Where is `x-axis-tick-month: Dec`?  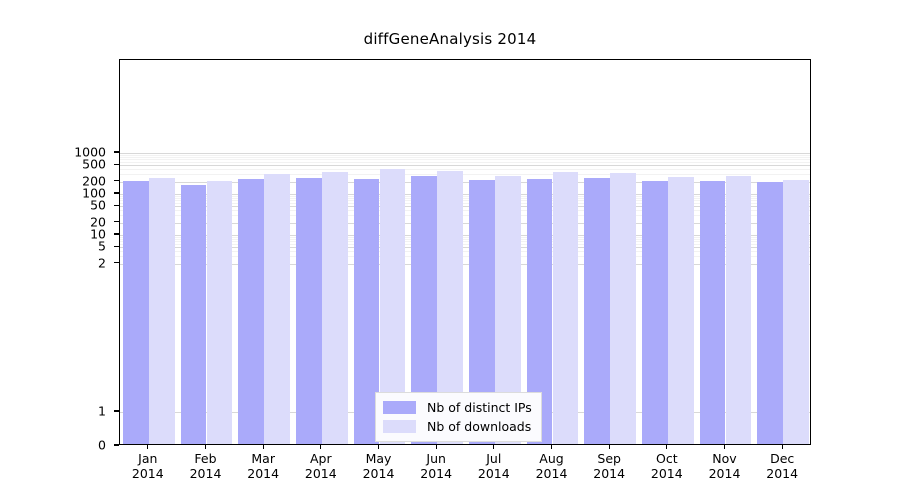
x-axis-tick-month: Dec is located at coordinates (782, 458).